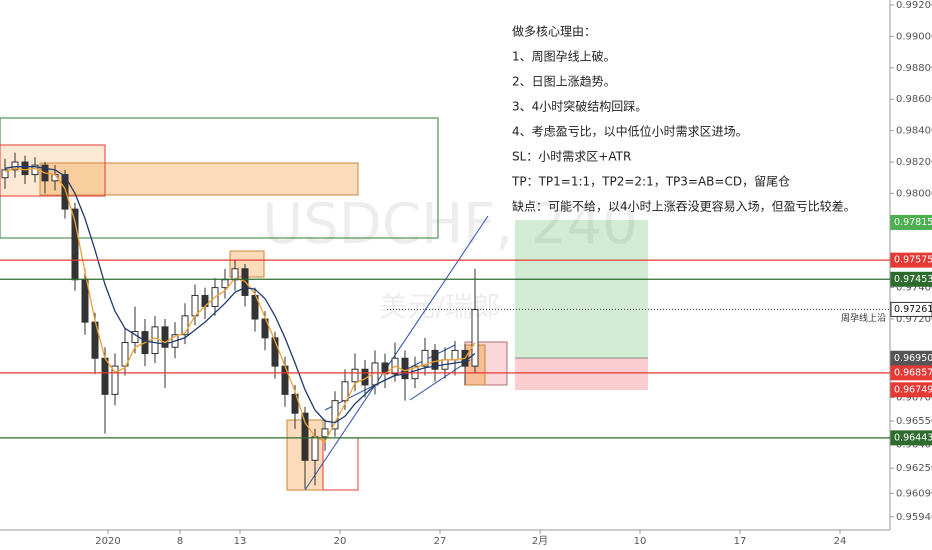 This screenshot has height=550, width=932. I want to click on note-line: 2、日图上涨趋势。, so click(564, 81).